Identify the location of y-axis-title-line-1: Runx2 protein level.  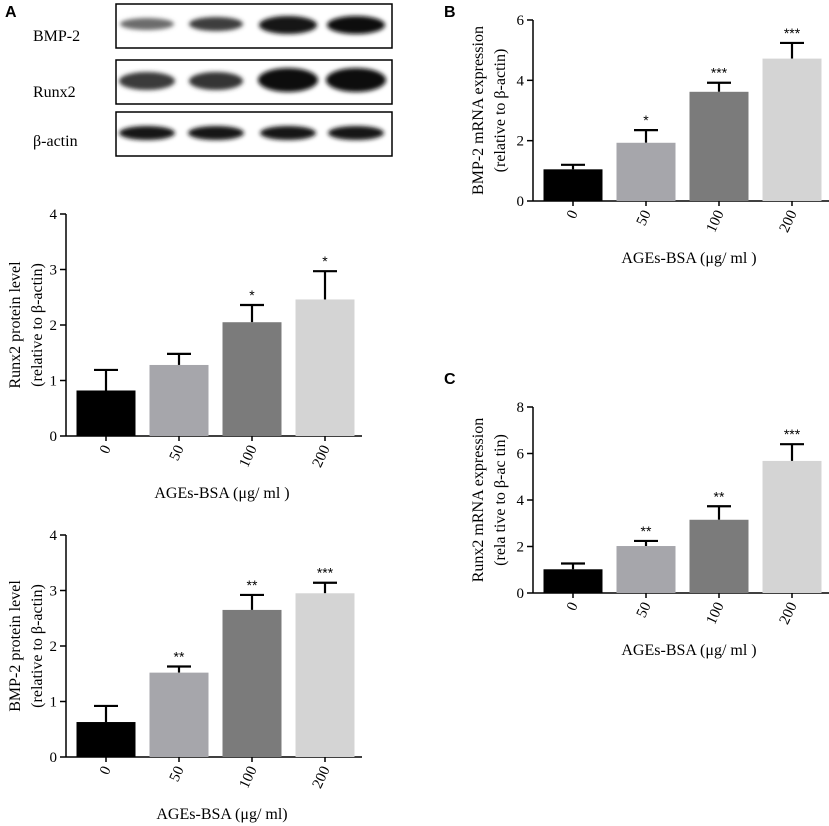
(15, 325).